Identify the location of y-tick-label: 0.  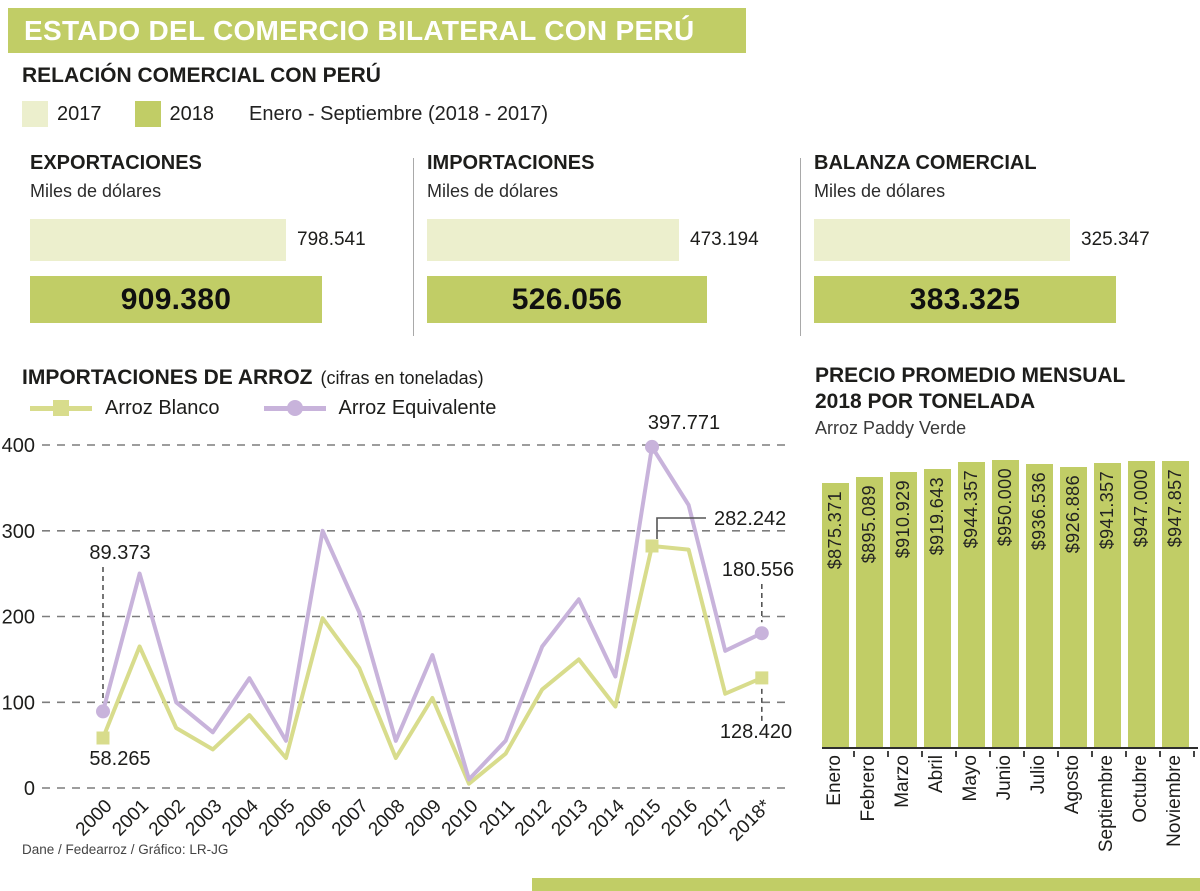
(29, 789).